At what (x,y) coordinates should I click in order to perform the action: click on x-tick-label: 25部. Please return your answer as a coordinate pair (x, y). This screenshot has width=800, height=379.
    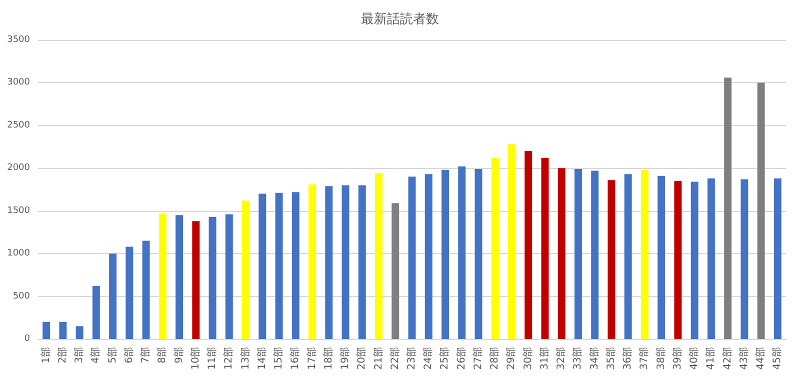
    Looking at the image, I should click on (444, 358).